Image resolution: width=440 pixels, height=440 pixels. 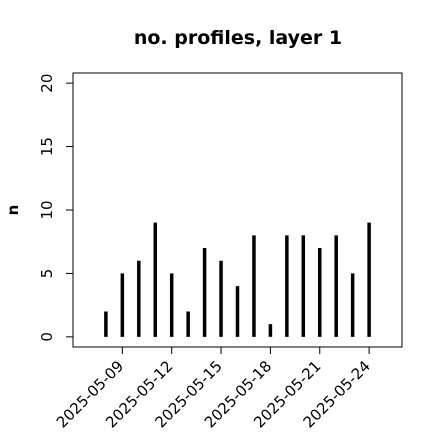 I want to click on y-axis-label: n, so click(x=13, y=210).